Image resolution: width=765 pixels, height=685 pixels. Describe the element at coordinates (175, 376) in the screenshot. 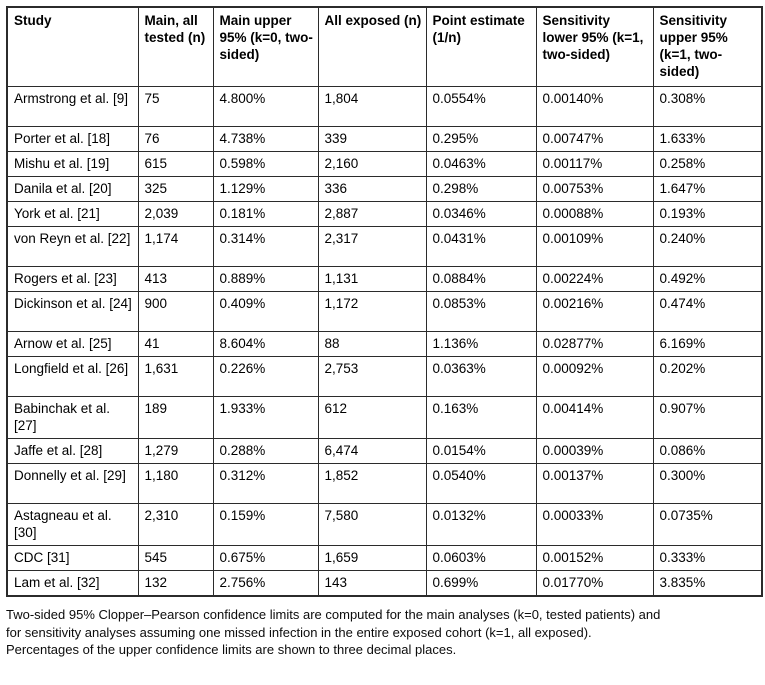

I see `value-cell: 1,631` at that location.